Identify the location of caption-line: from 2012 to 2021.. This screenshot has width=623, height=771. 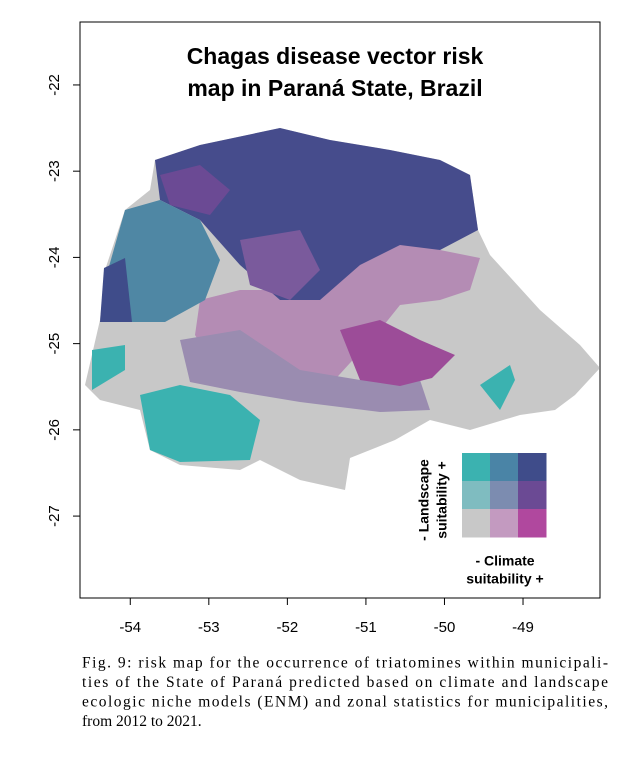
(142, 721).